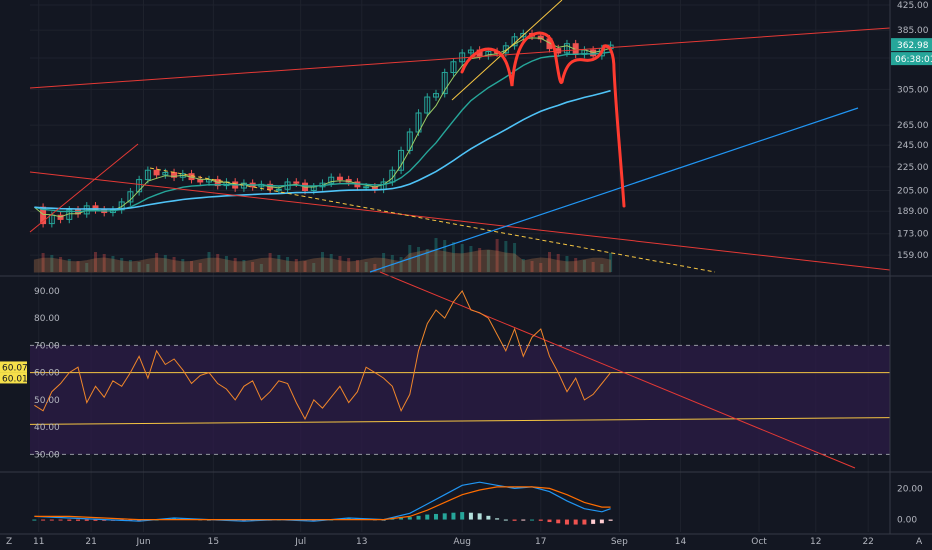 The image size is (932, 550). What do you see at coordinates (460, 421) in the screenshot?
I see `rsi-rising-yellow` at bounding box center [460, 421].